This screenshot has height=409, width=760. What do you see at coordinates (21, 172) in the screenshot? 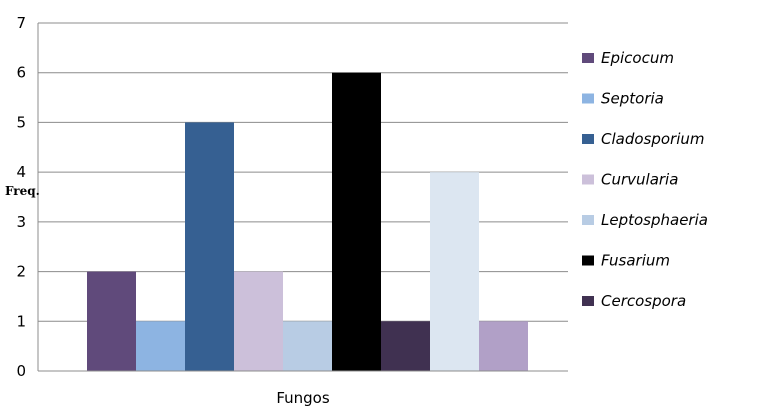
I see `y-tick-label: 4` at bounding box center [21, 172].